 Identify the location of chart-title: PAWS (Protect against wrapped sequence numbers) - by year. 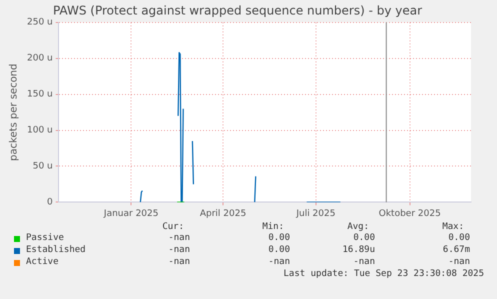
(237, 10).